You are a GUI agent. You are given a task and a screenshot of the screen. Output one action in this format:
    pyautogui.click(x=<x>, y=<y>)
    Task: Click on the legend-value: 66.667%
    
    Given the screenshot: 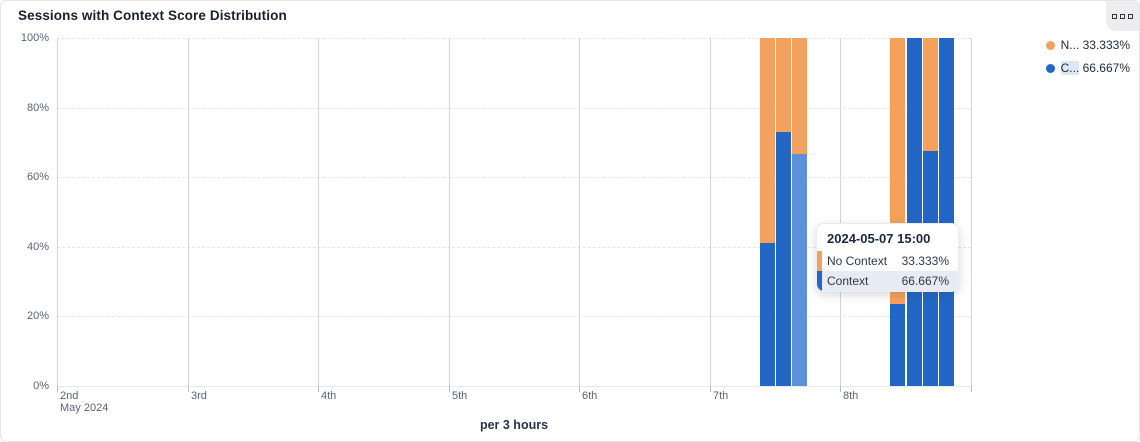 What is the action you would take?
    pyautogui.click(x=1106, y=68)
    